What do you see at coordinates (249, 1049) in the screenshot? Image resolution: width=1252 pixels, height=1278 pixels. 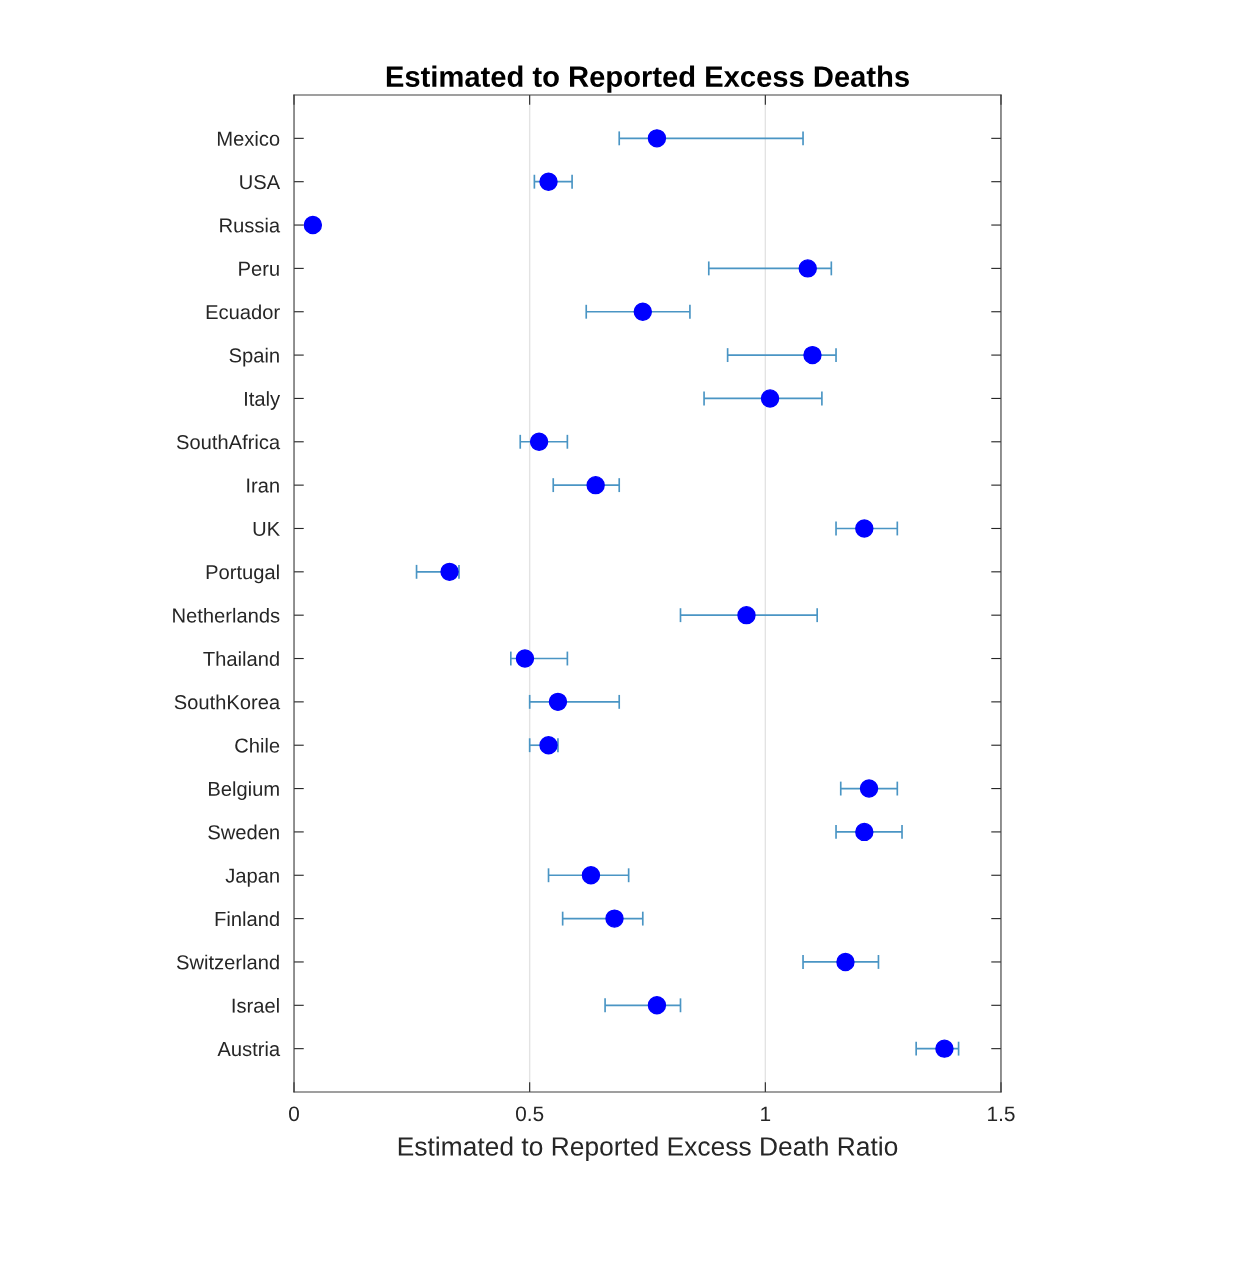 I see `y-tick-label: Austria` at bounding box center [249, 1049].